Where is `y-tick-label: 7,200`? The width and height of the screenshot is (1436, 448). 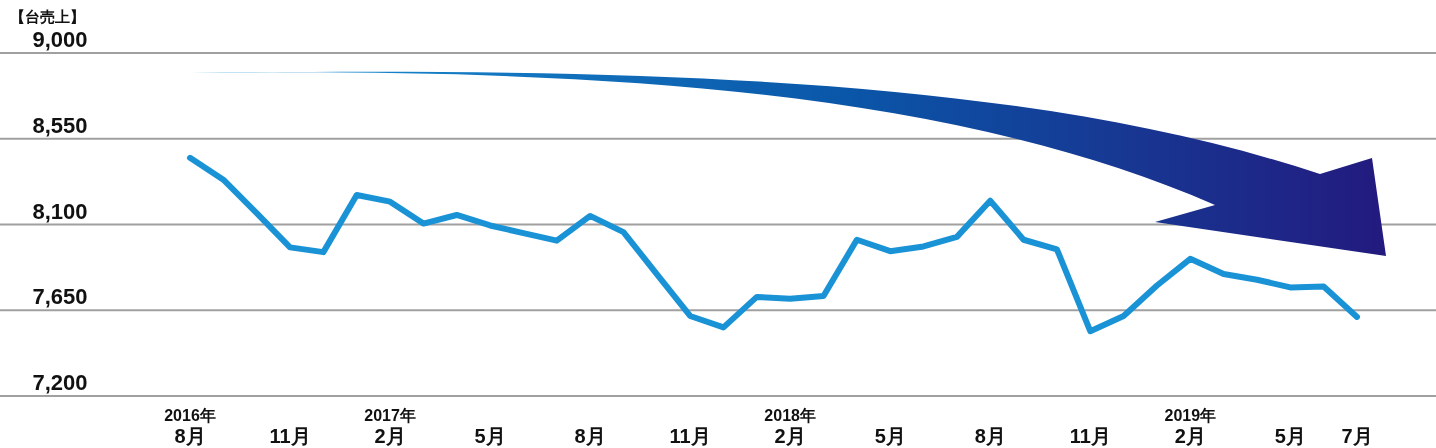
y-tick-label: 7,200 is located at coordinates (60, 382).